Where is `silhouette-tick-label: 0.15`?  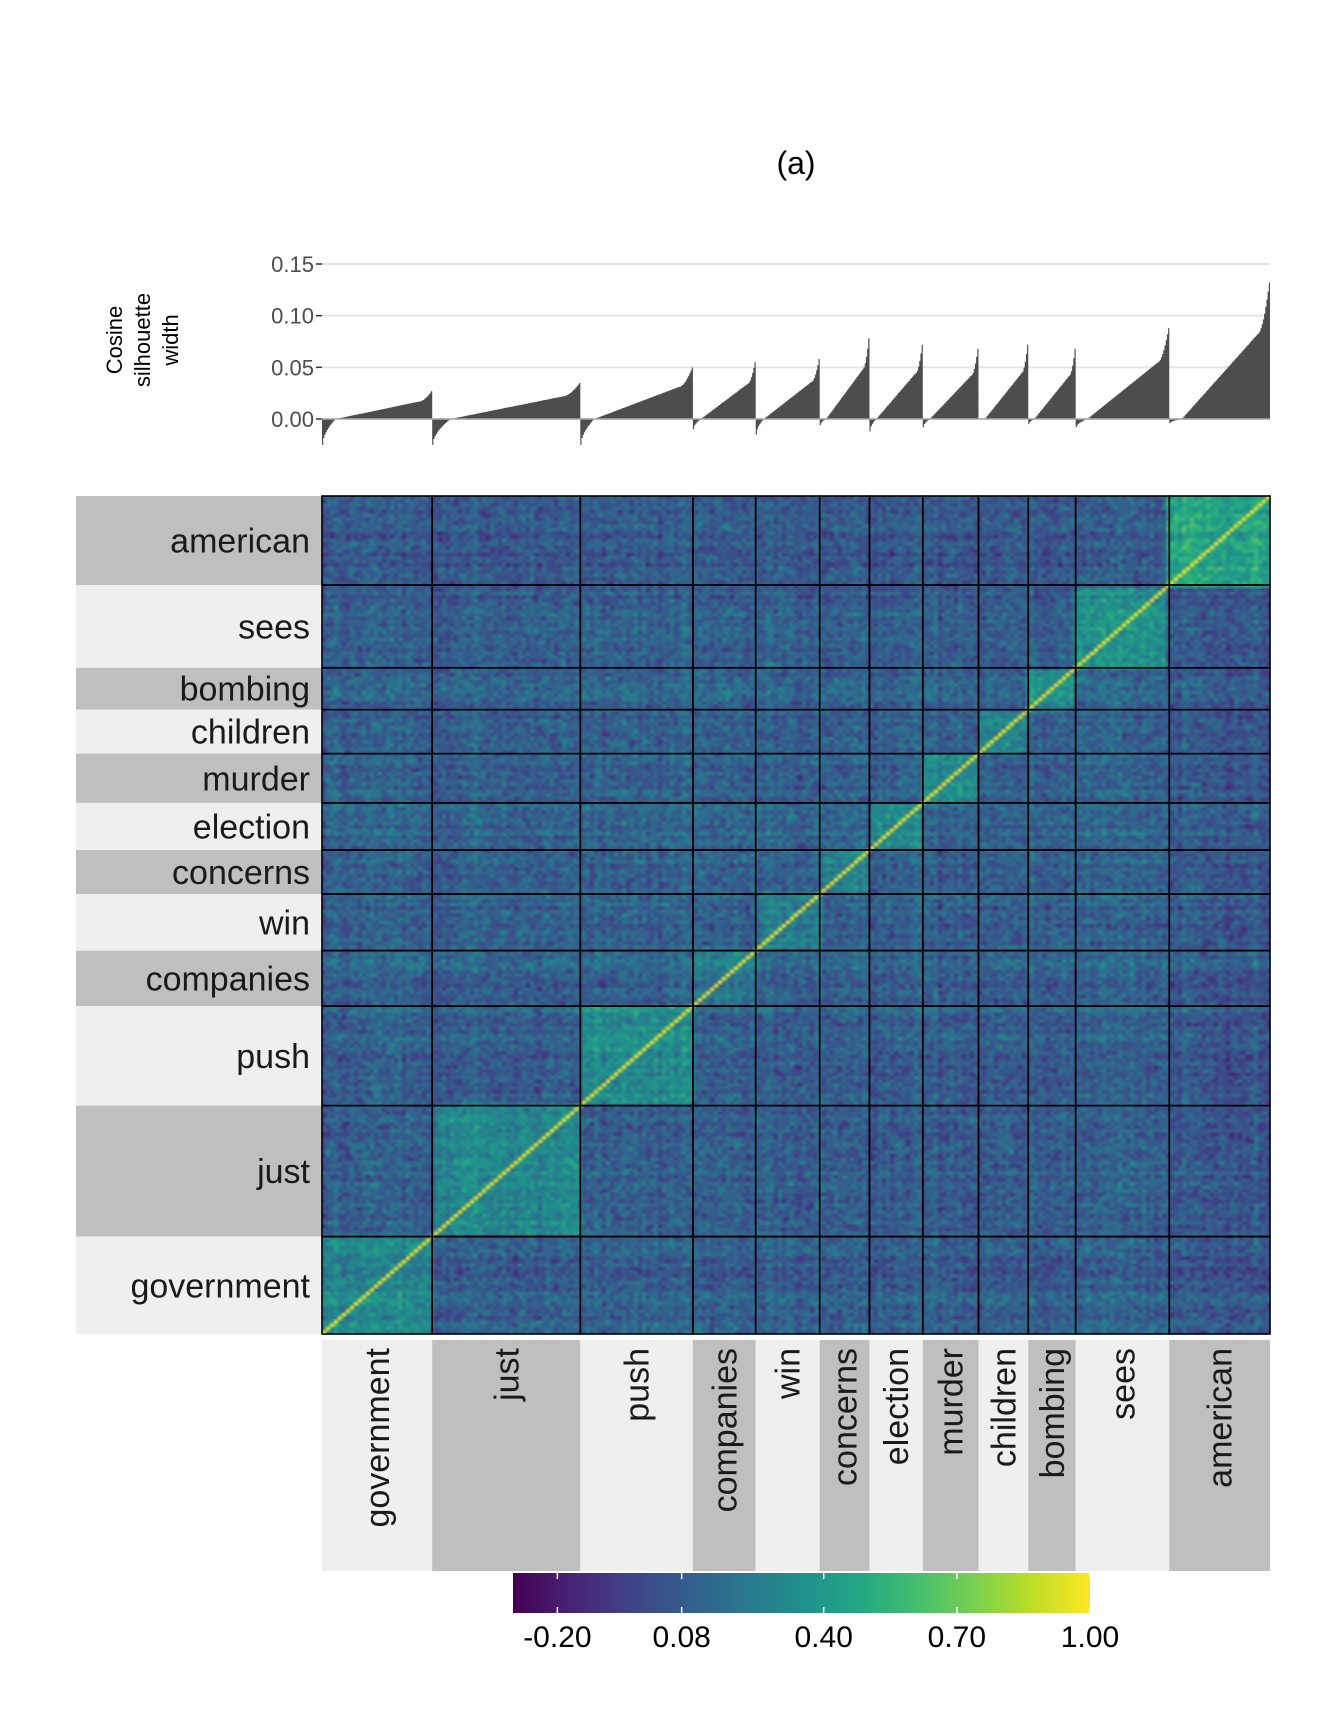
silhouette-tick-label: 0.15 is located at coordinates (292, 264).